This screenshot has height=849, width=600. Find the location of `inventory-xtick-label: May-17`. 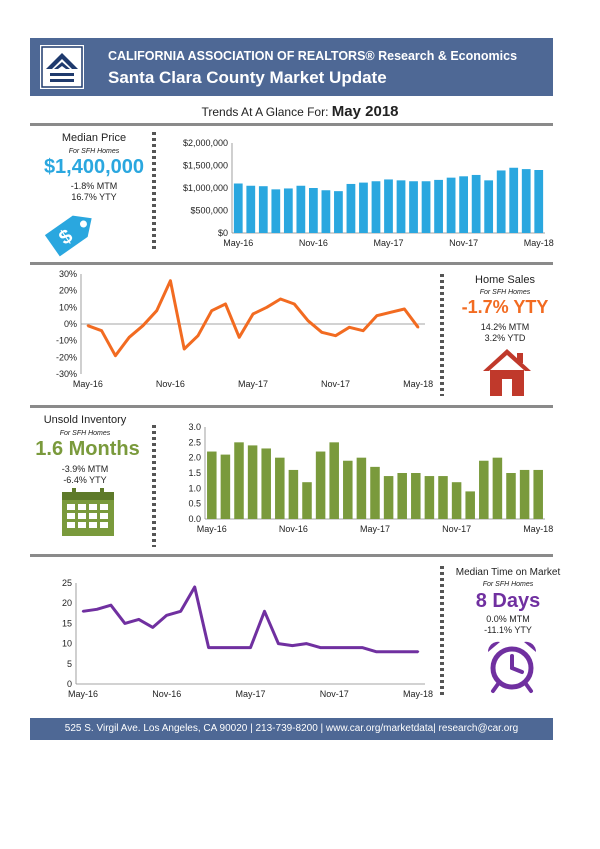

inventory-xtick-label: May-17 is located at coordinates (375, 529).